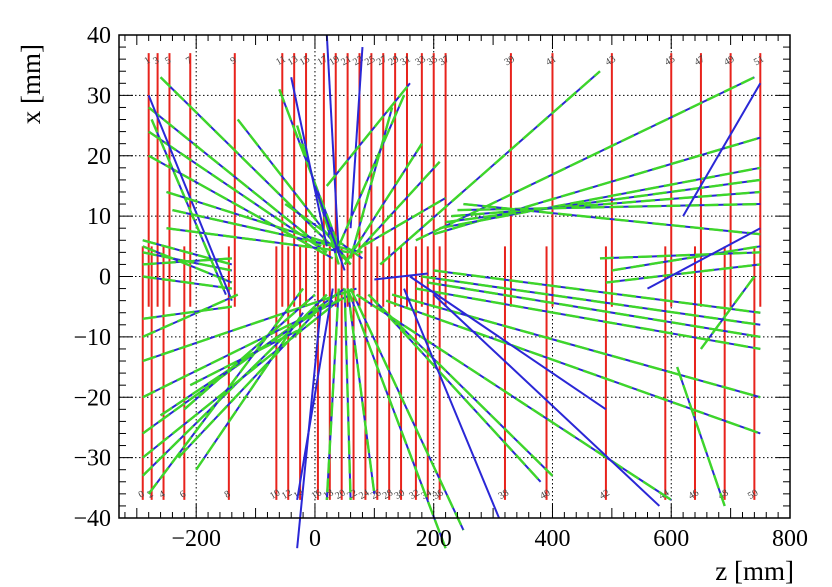 The image size is (832, 587). I want to click on plane-label: 27, so click(382, 61).